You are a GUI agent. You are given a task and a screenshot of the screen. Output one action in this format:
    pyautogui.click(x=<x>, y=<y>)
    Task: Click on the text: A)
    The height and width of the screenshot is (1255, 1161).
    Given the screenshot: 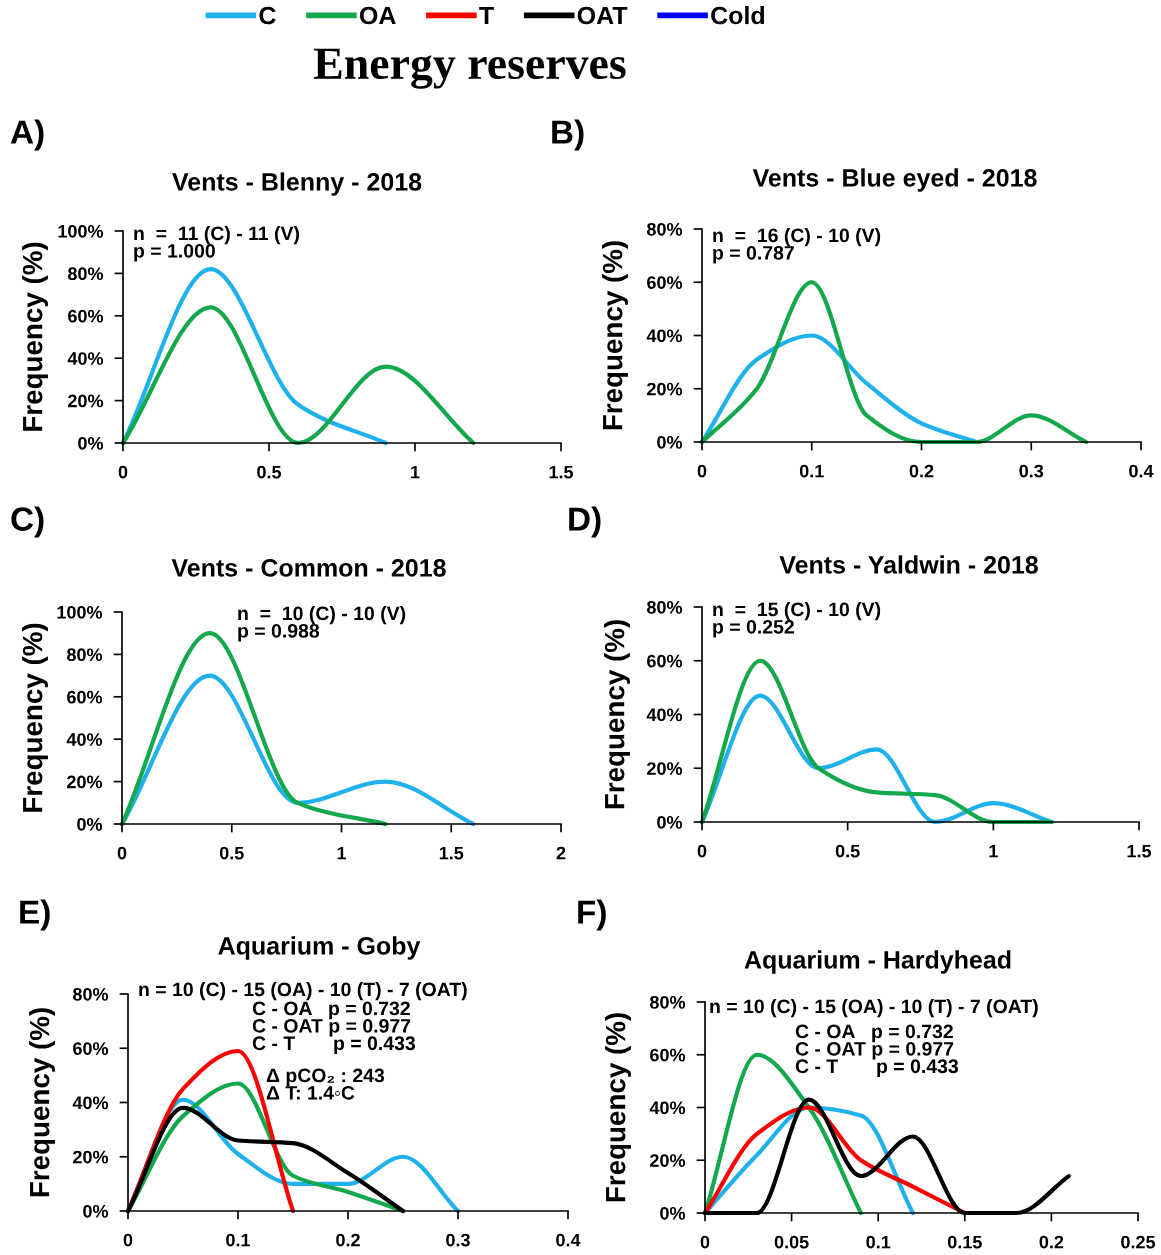 What is the action you would take?
    pyautogui.click(x=27, y=135)
    